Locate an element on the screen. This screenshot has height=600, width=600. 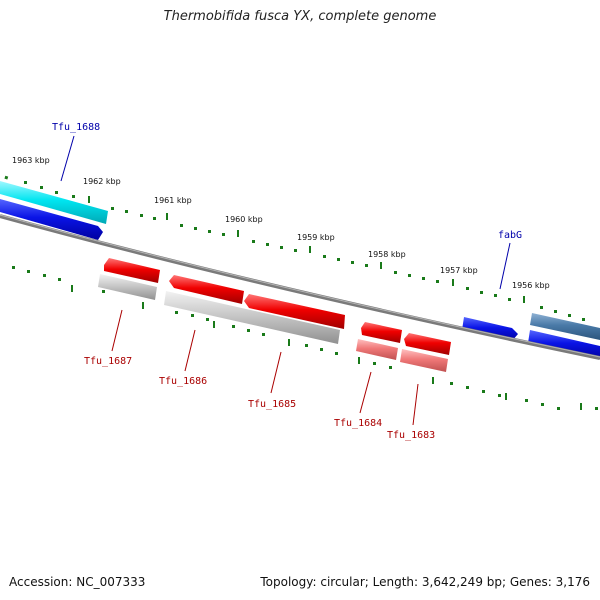
gene-label-Tfu_1685: Tfu_1685 is located at coordinates (272, 404).